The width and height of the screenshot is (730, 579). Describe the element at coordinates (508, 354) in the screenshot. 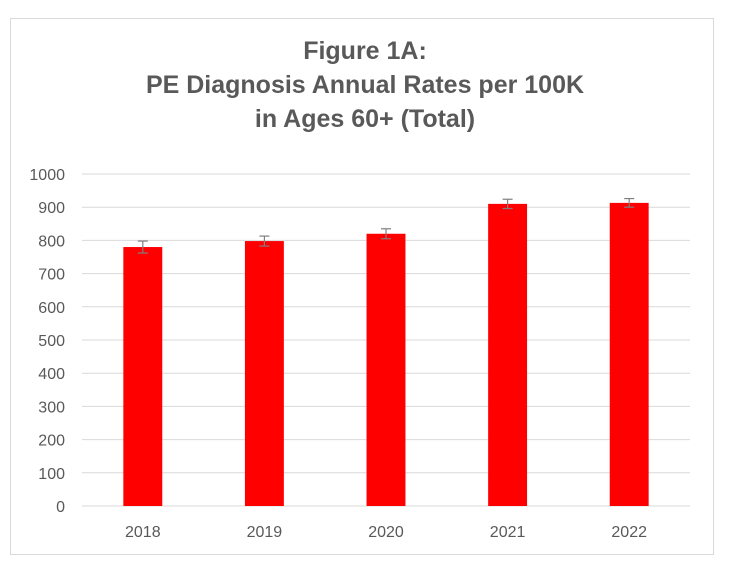

I see `bar-2021` at that location.